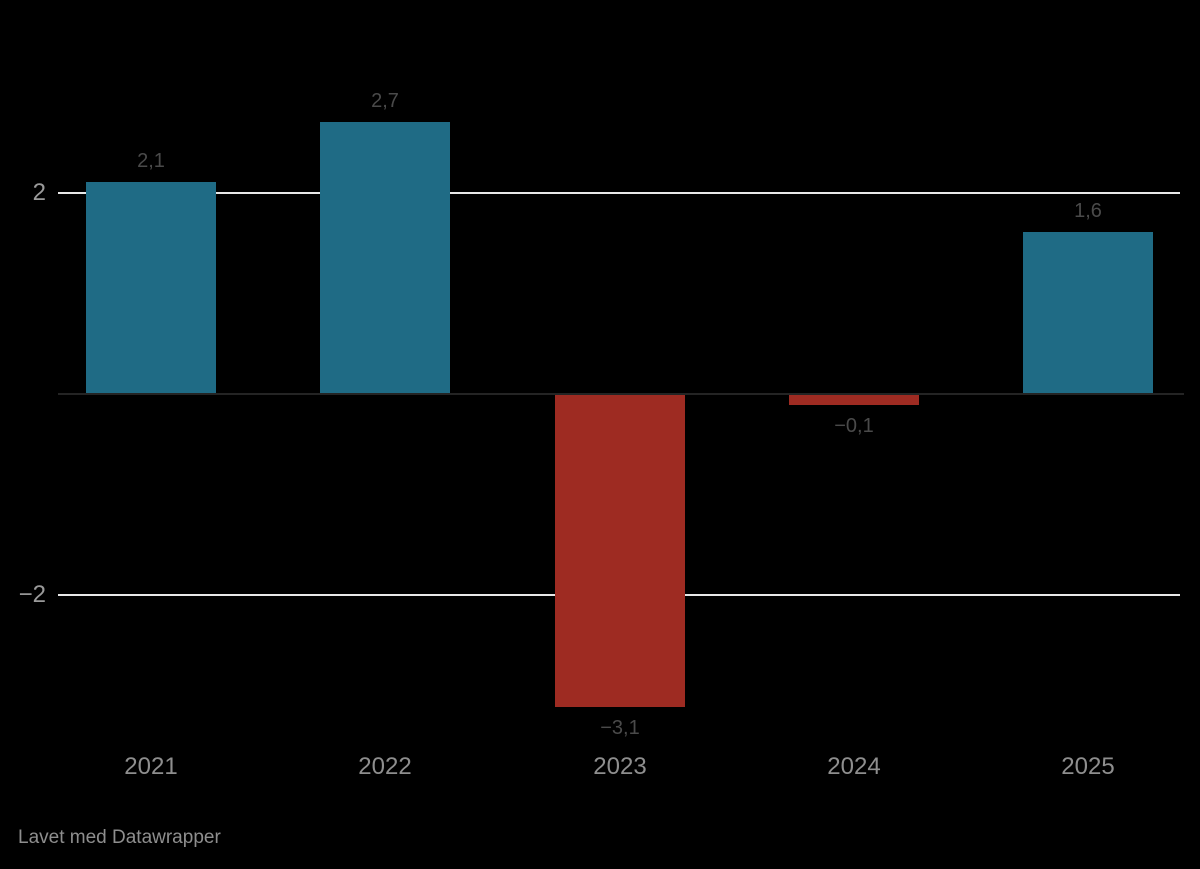 This screenshot has height=869, width=1200. Describe the element at coordinates (385, 101) in the screenshot. I see `value-label-2022: 2,7` at that location.